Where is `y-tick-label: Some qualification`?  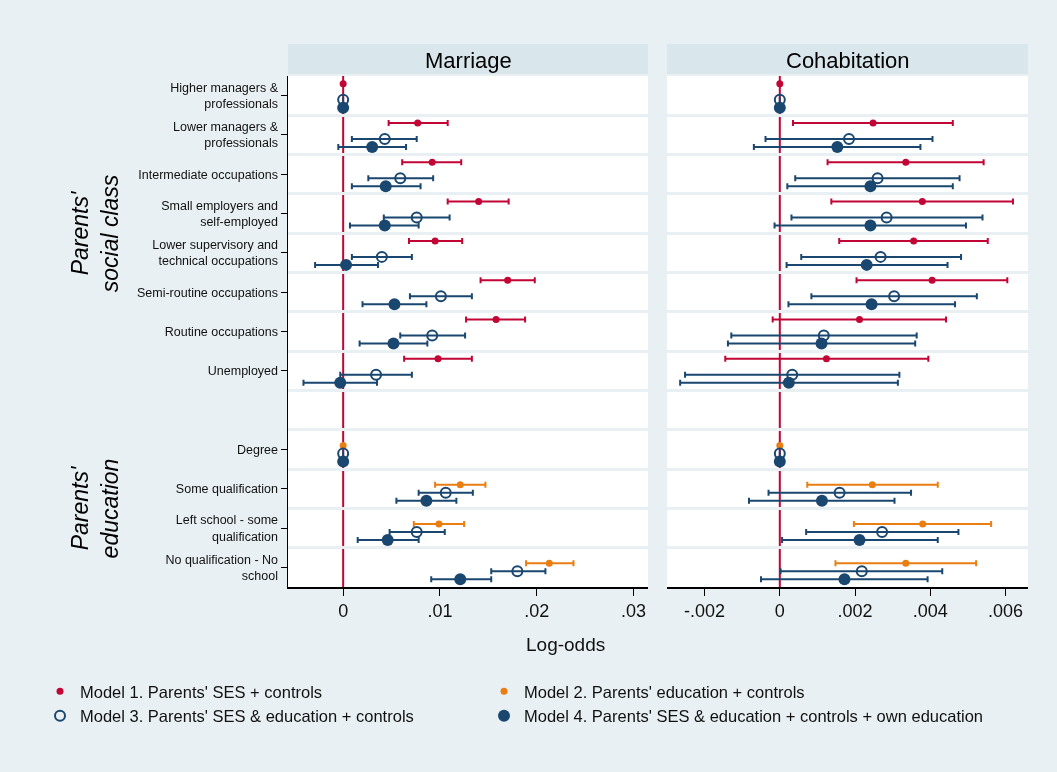 y-tick-label: Some qualification is located at coordinates (227, 489).